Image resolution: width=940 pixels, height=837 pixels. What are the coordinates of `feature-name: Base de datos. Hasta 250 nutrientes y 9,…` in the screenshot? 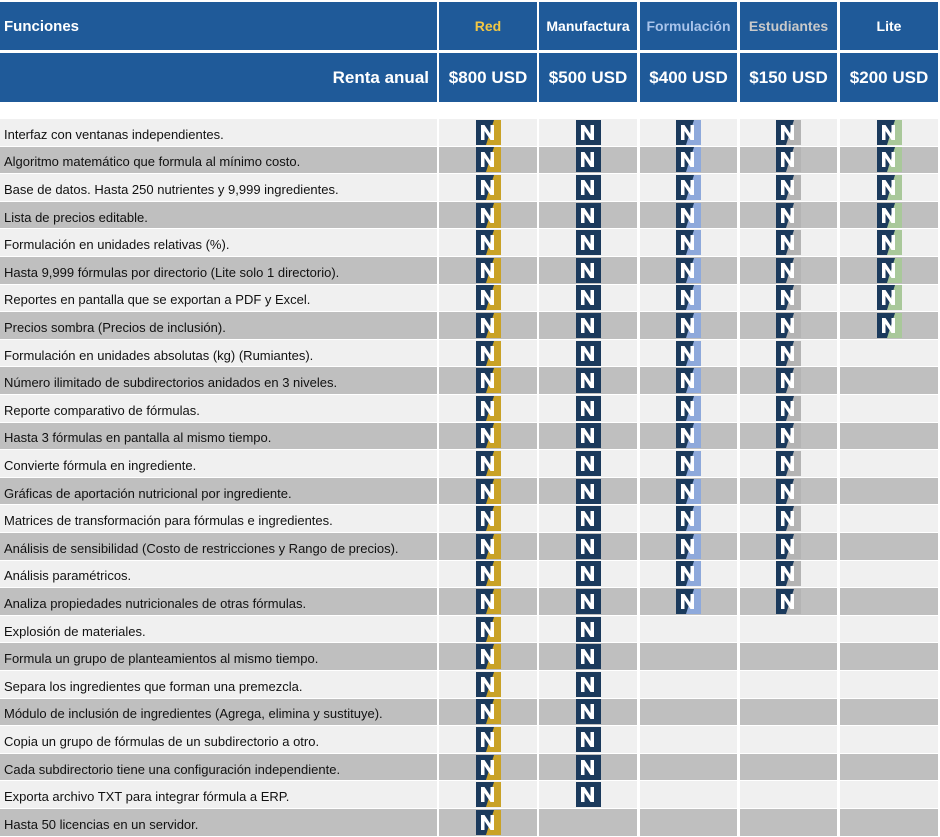 It's located at (218, 187).